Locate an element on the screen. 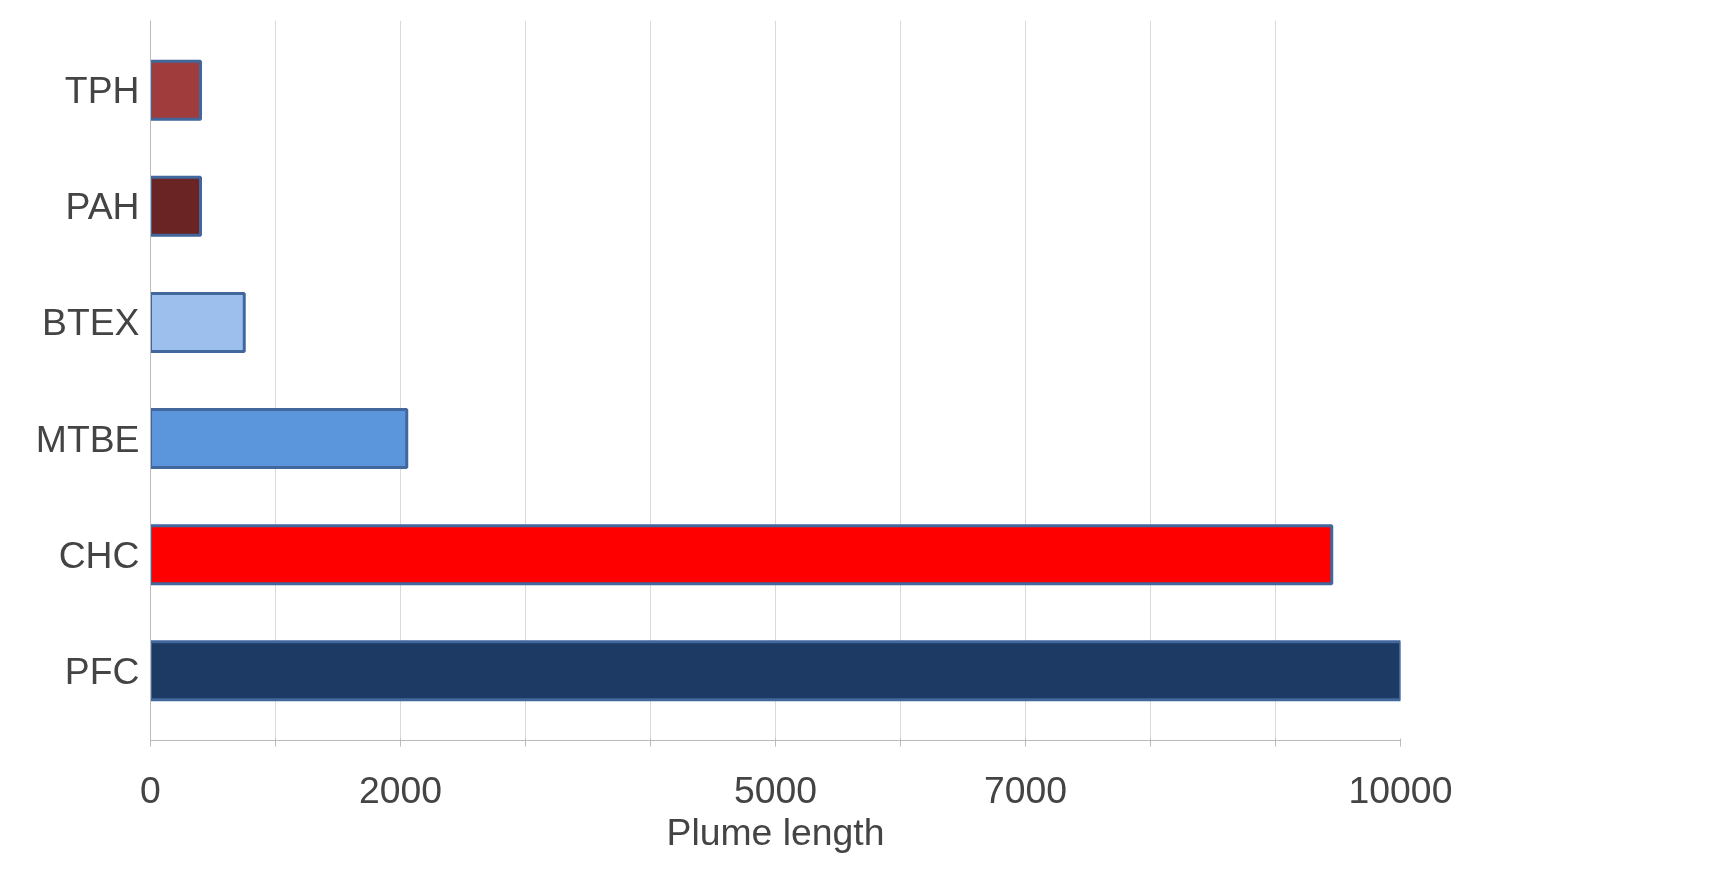 Image resolution: width=1717 pixels, height=875 pixels. y-tick-label: CHC is located at coordinates (99, 554).